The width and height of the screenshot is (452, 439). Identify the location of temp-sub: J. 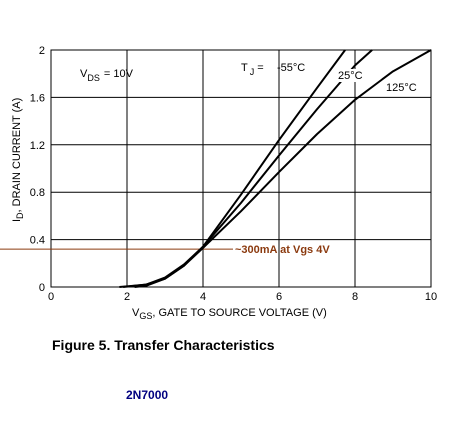
(252, 72).